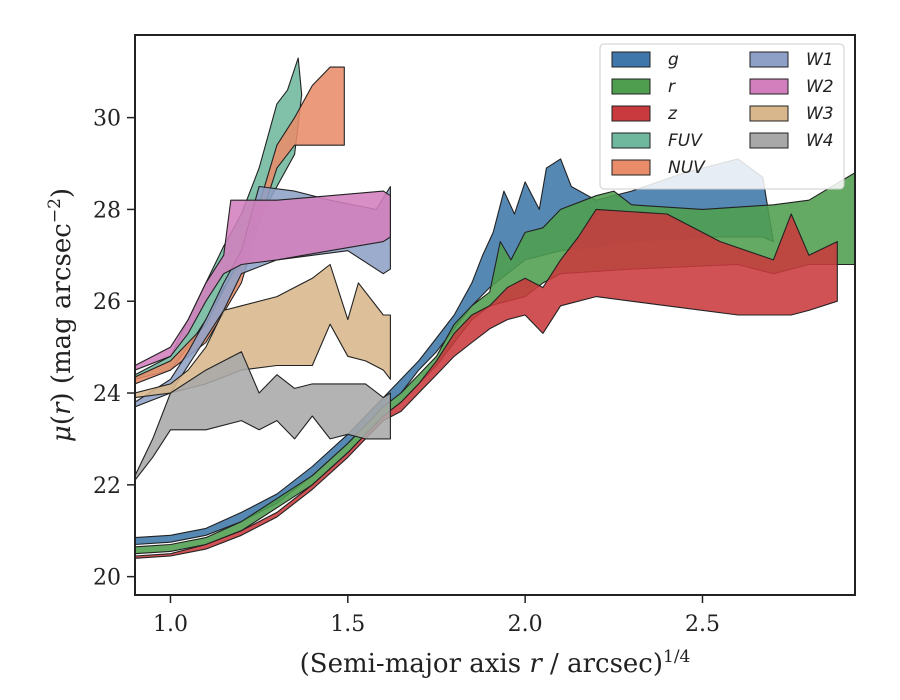  What do you see at coordinates (107, 119) in the screenshot?
I see `y-tick-label: 30` at bounding box center [107, 119].